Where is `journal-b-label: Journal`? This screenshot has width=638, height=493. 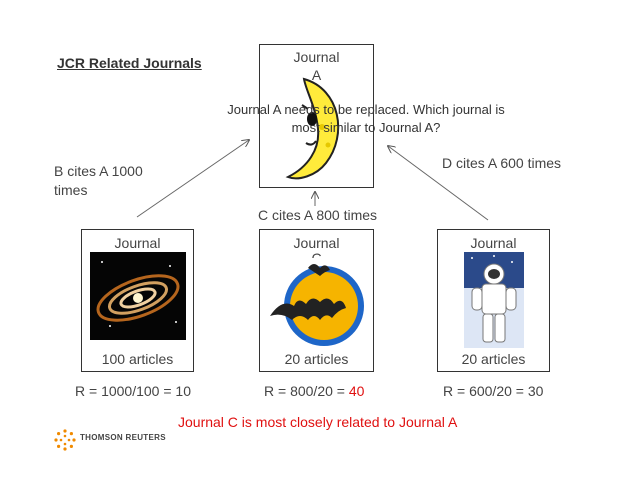 journal-b-label: Journal is located at coordinates (137, 243).